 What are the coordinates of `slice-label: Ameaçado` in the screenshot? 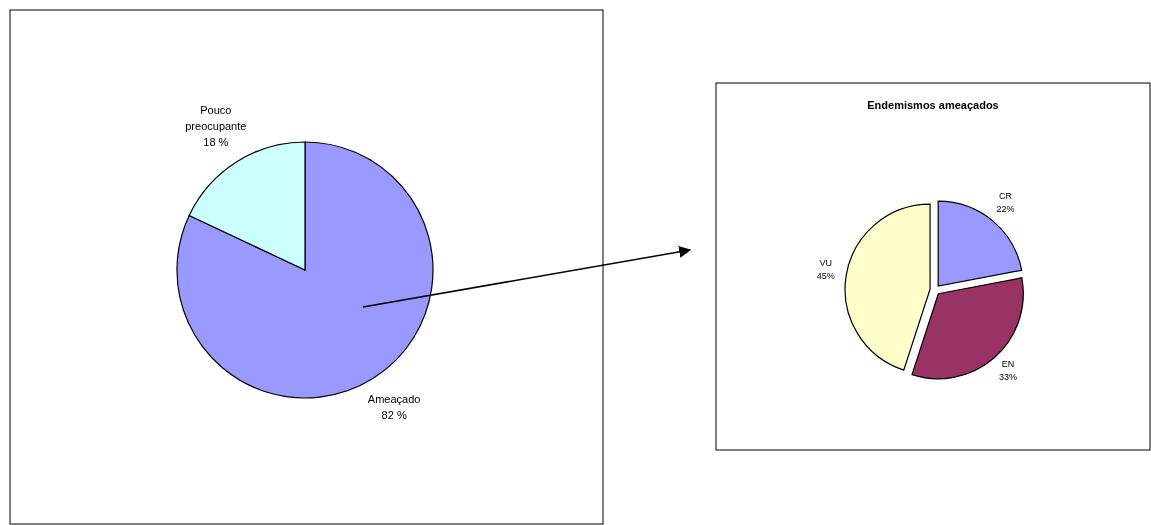 It's located at (394, 398).